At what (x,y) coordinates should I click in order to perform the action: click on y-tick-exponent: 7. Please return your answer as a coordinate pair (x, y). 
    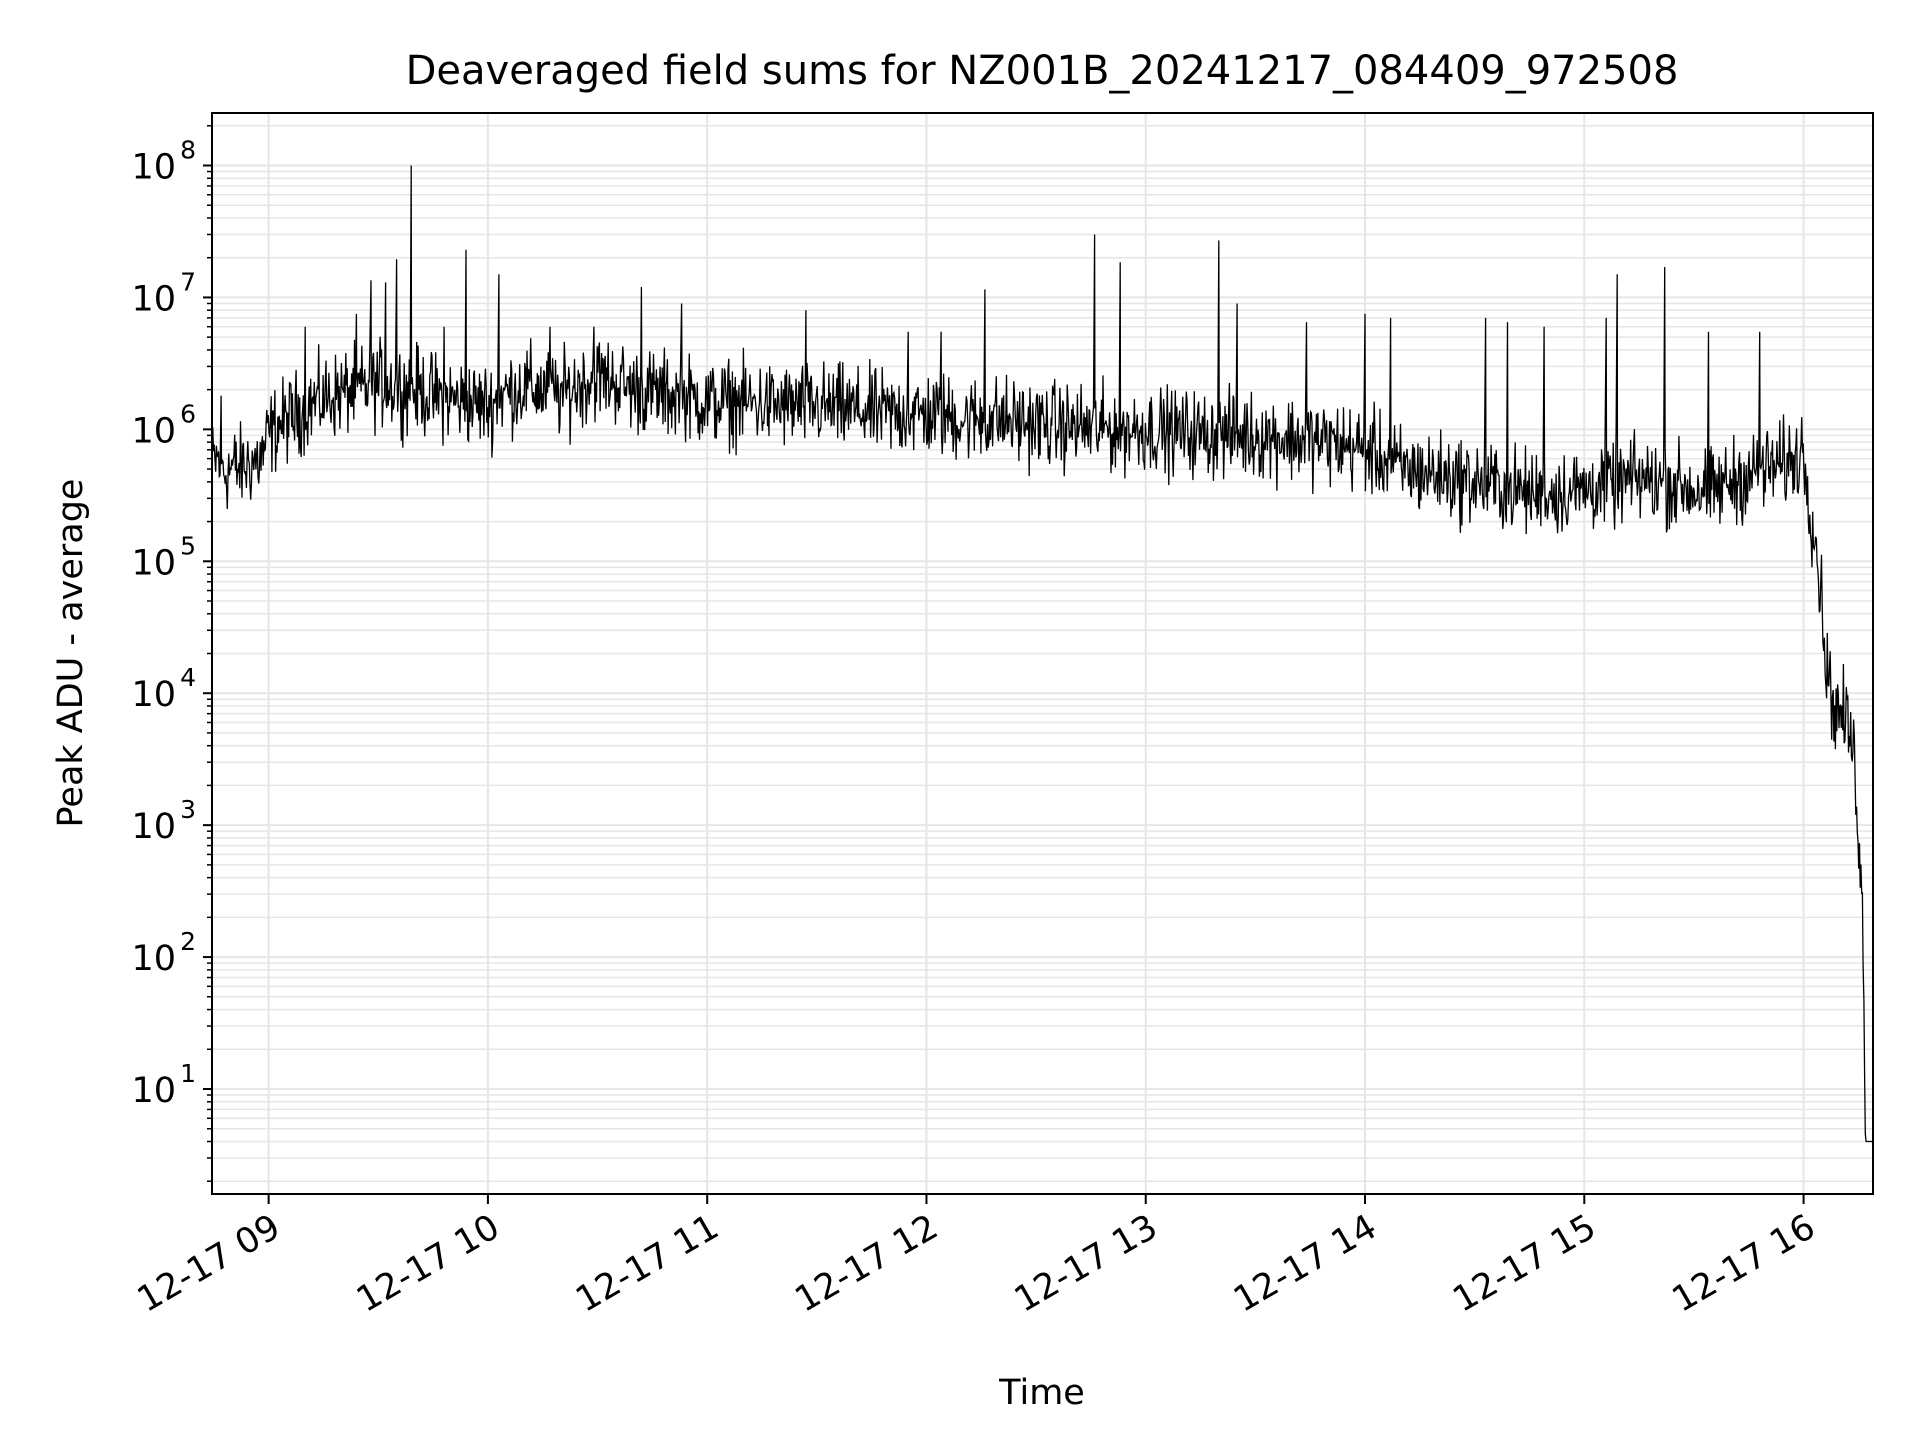
    Looking at the image, I should click on (188, 281).